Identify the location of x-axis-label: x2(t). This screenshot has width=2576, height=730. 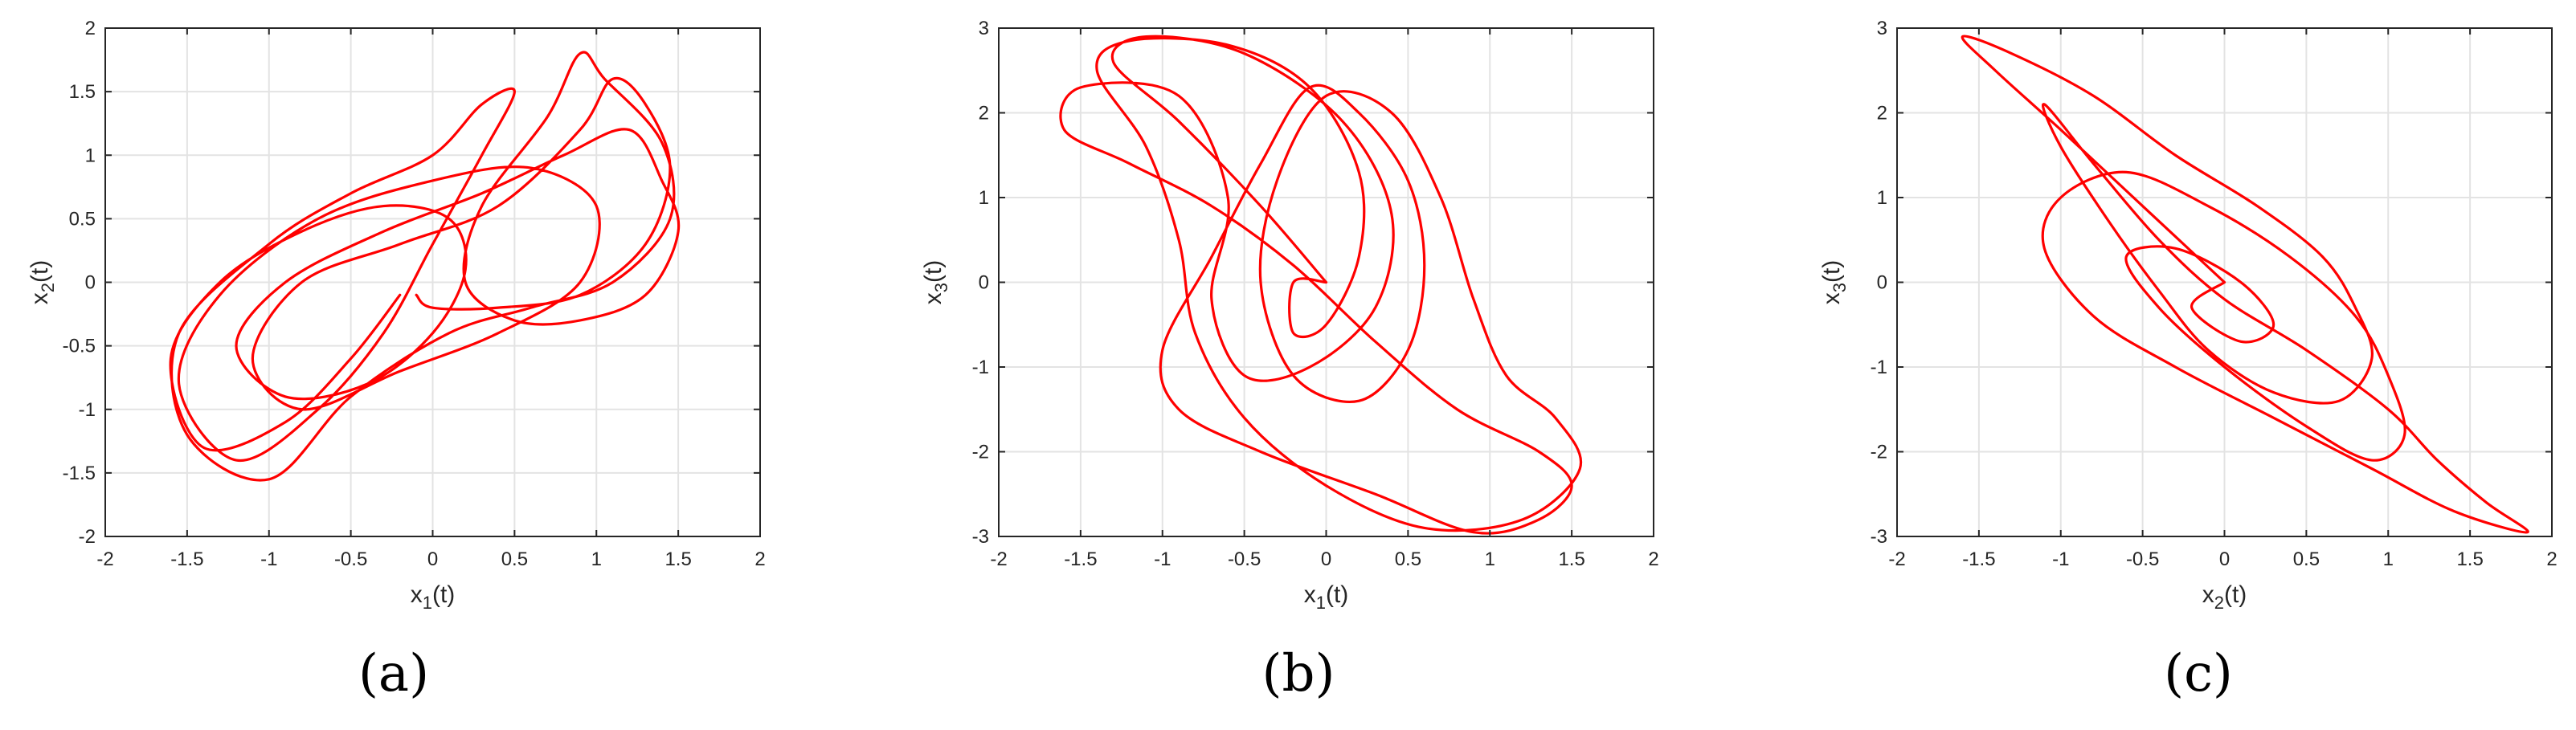
(2224, 597).